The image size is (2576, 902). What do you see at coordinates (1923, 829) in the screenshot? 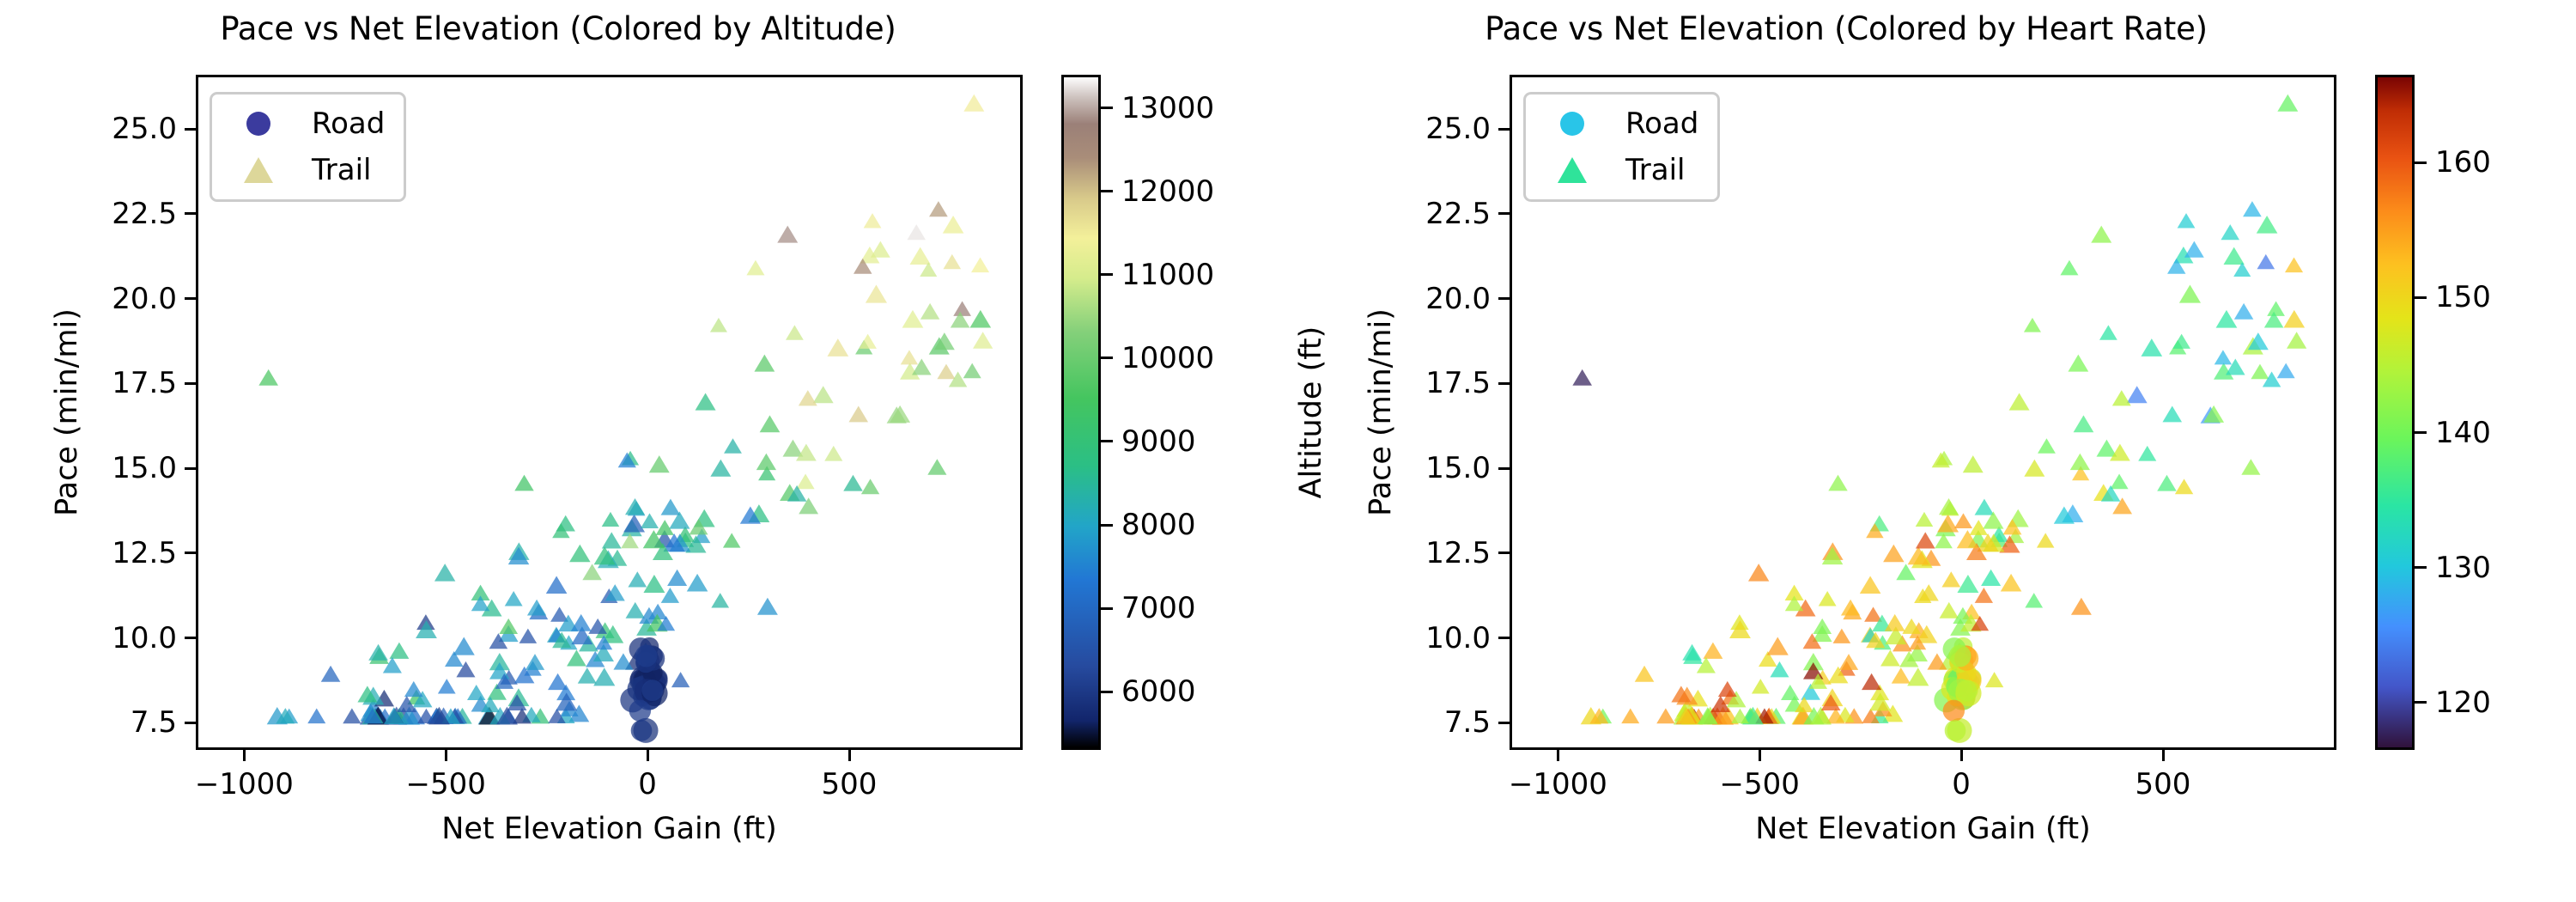
I see `x-axis-label-heartrate: Net Elevation Gain (ft)` at bounding box center [1923, 829].